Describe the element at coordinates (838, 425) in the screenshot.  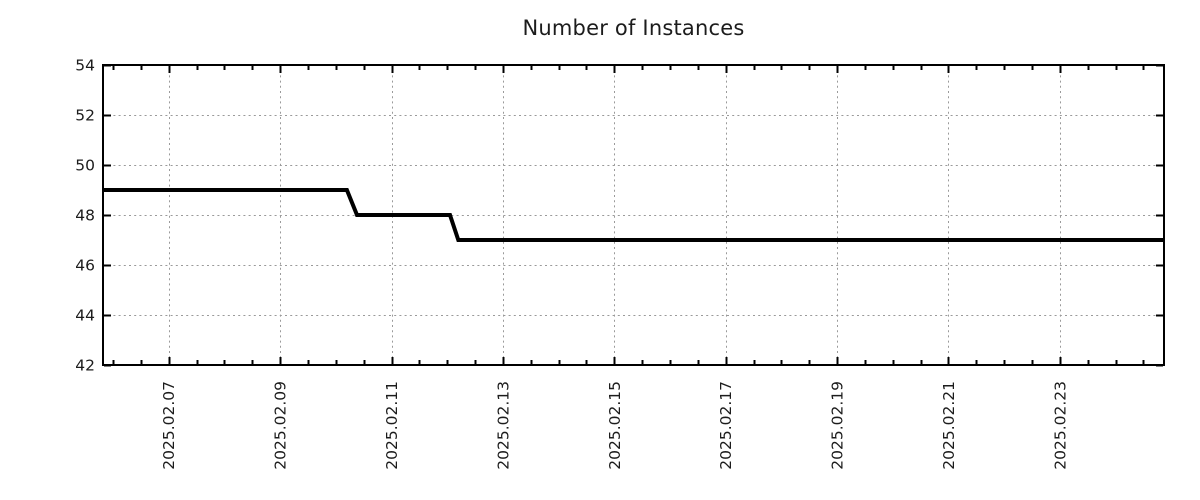
I see `x-tick-label: 2025.02.19` at that location.